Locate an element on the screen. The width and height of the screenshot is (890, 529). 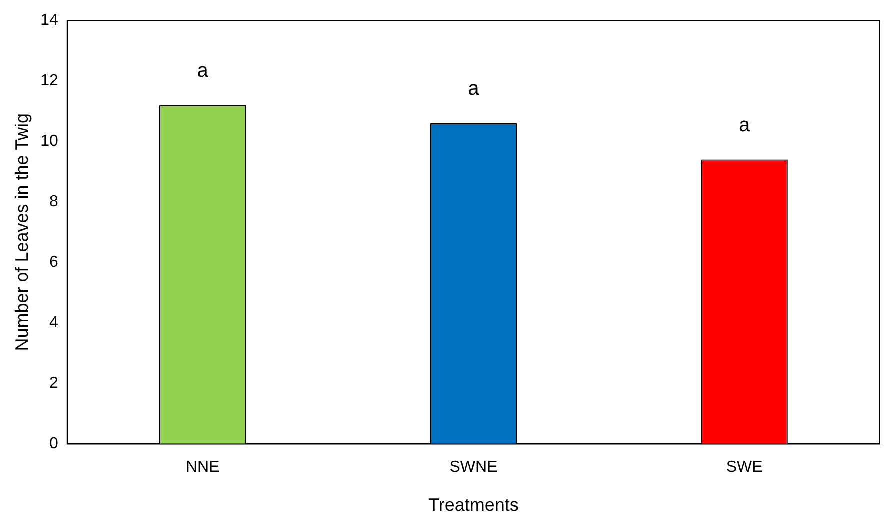
y-tick-label: 14 is located at coordinates (49, 21).